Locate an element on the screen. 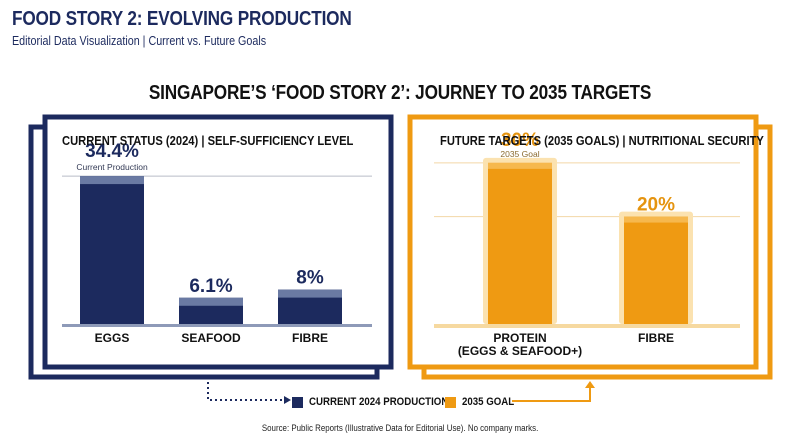  x-tick-label: (EGGS & SEAFOOD+) is located at coordinates (520, 351).